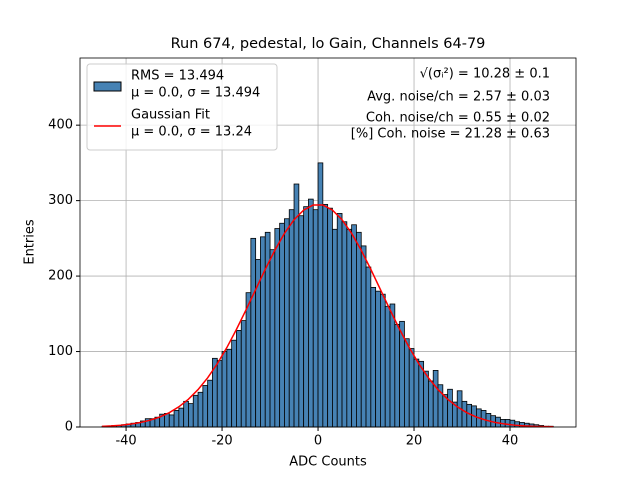 This screenshot has height=484, width=640. I want to click on y-tick-label: 400, so click(60, 125).